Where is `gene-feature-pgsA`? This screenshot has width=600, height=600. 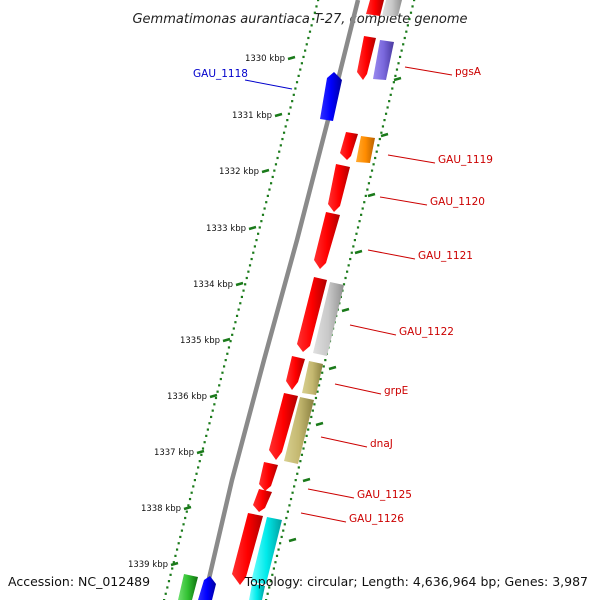 gene-feature-pgsA is located at coordinates (383, 60).